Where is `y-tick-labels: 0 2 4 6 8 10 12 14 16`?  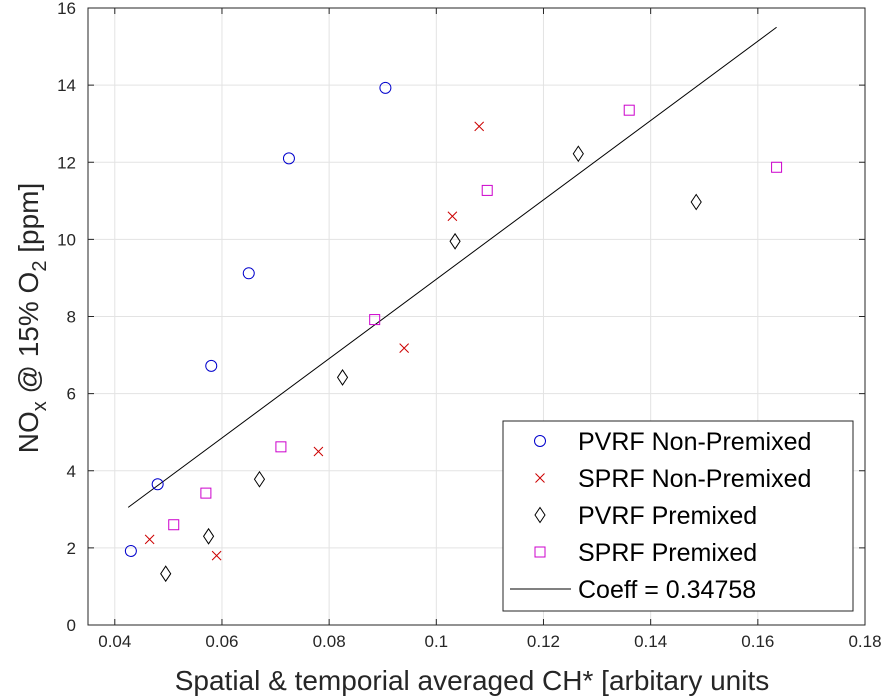
y-tick-labels: 0 2 4 6 8 10 12 14 16 is located at coordinates (66, 317).